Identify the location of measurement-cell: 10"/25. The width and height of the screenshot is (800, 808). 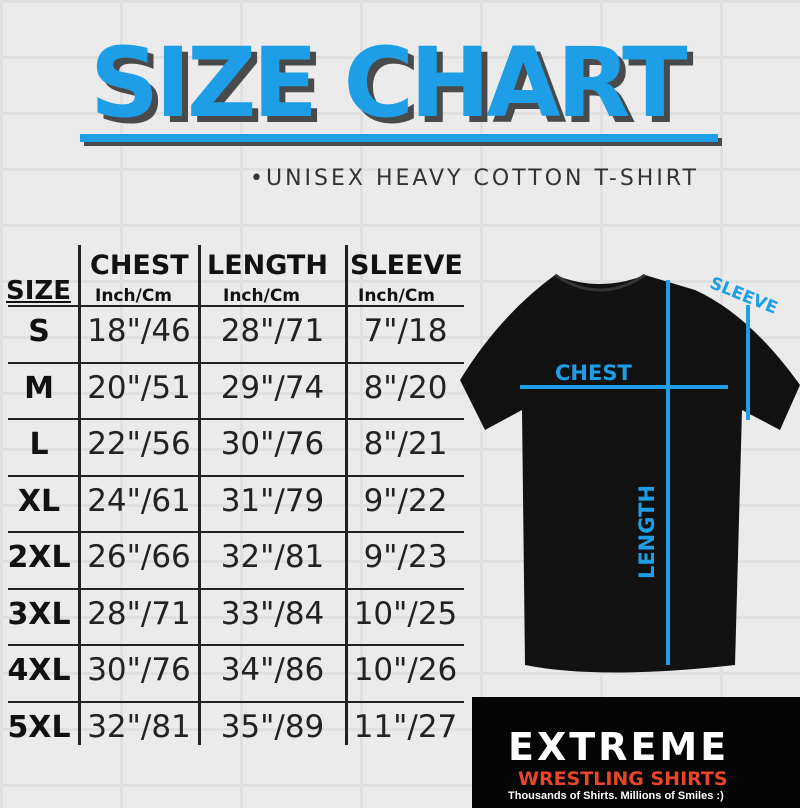
(405, 613).